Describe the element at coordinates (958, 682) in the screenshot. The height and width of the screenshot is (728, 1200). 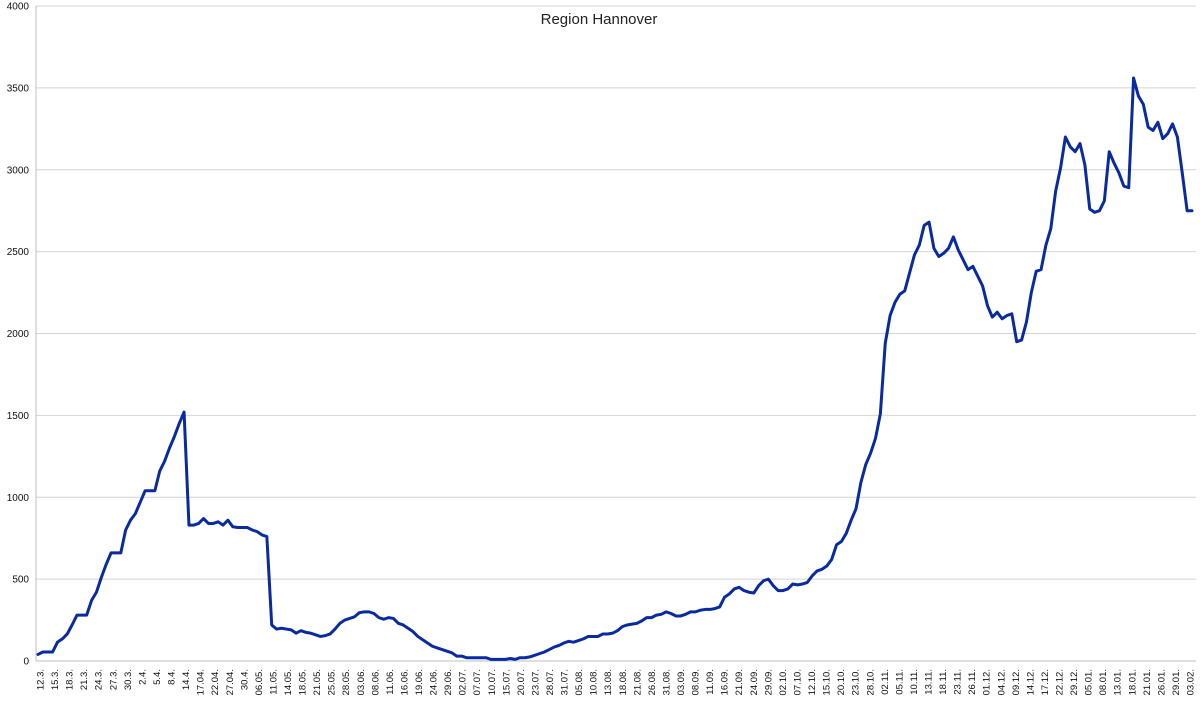
I see `x-tick-label: 23.11.` at that location.